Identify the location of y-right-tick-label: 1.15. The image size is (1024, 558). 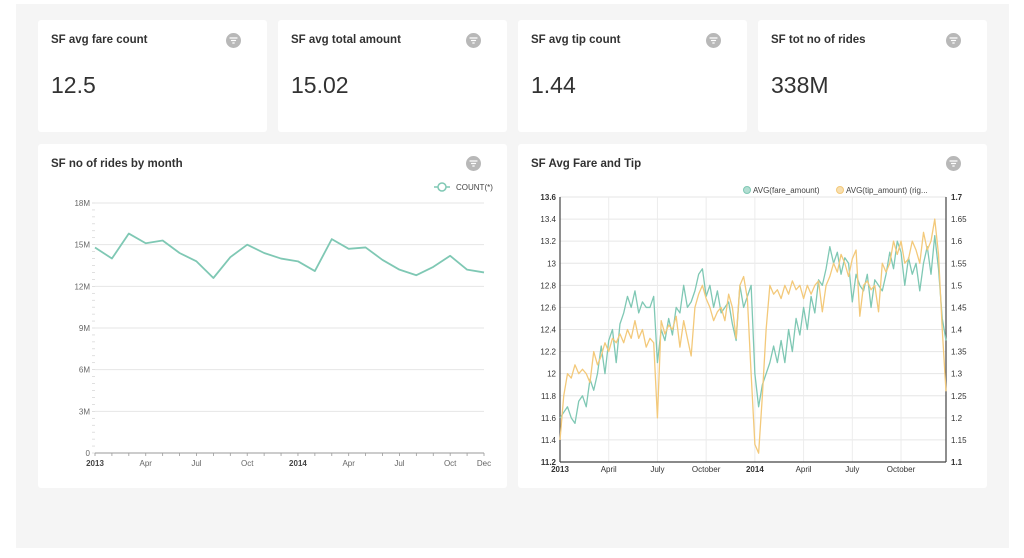
(959, 440).